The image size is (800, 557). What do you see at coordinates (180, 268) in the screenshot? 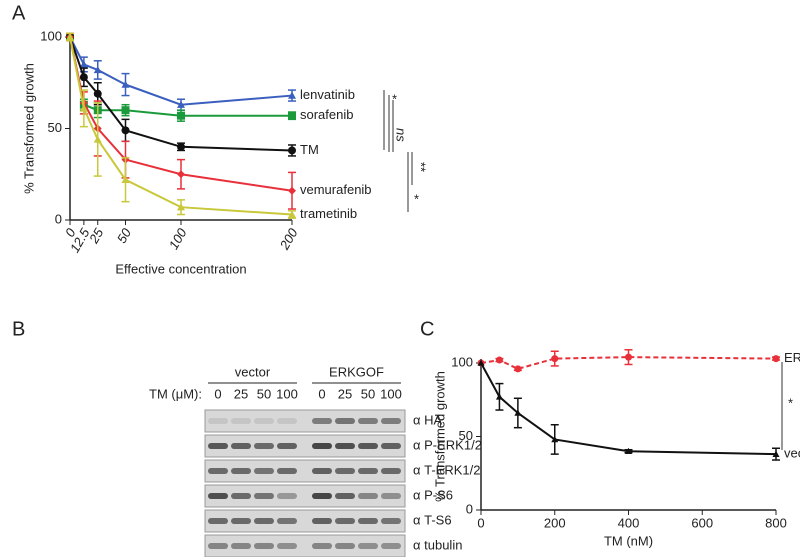
I see `x-axis-label: Effective concentration` at bounding box center [180, 268].